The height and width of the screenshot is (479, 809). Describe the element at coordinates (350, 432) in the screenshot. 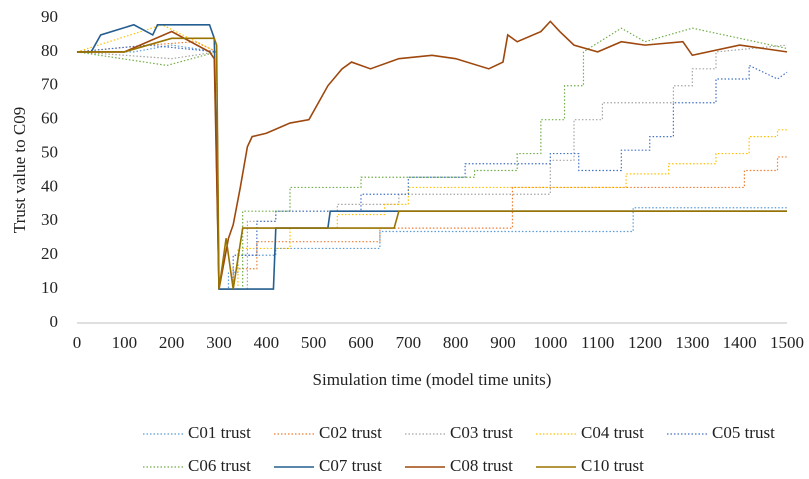

I see `legend-label: C02 trust` at that location.